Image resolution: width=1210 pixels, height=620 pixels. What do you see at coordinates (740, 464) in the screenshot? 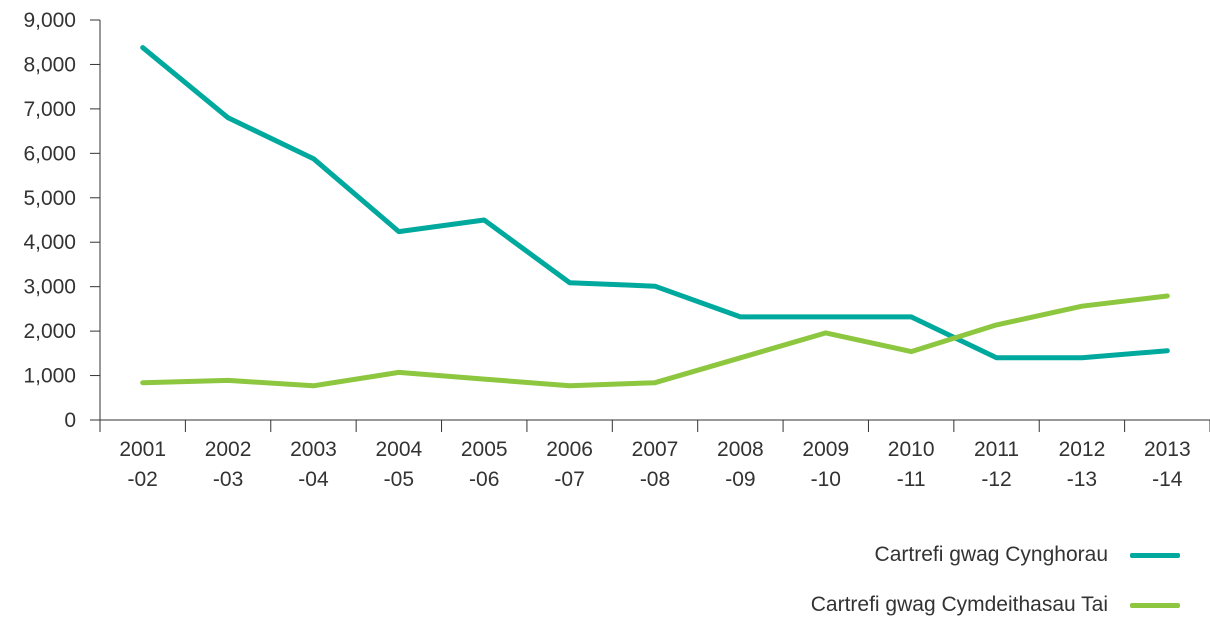
I see `x-tick-label: 2008 -09` at bounding box center [740, 464].